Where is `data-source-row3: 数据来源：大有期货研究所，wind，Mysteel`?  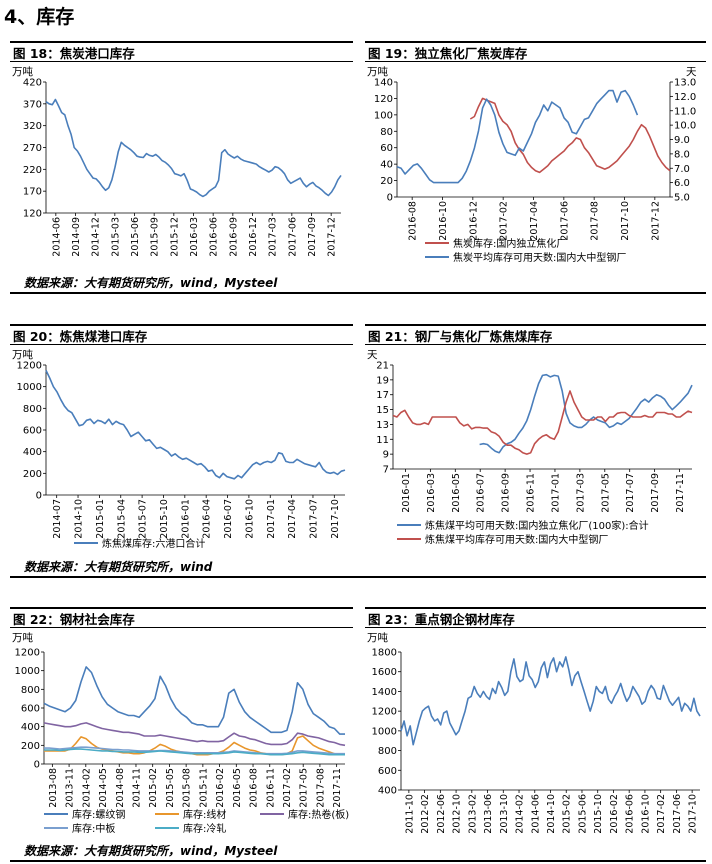
data-source-row3: 数据来源：大有期货研究所，wind，Mysteel is located at coordinates (358, 852).